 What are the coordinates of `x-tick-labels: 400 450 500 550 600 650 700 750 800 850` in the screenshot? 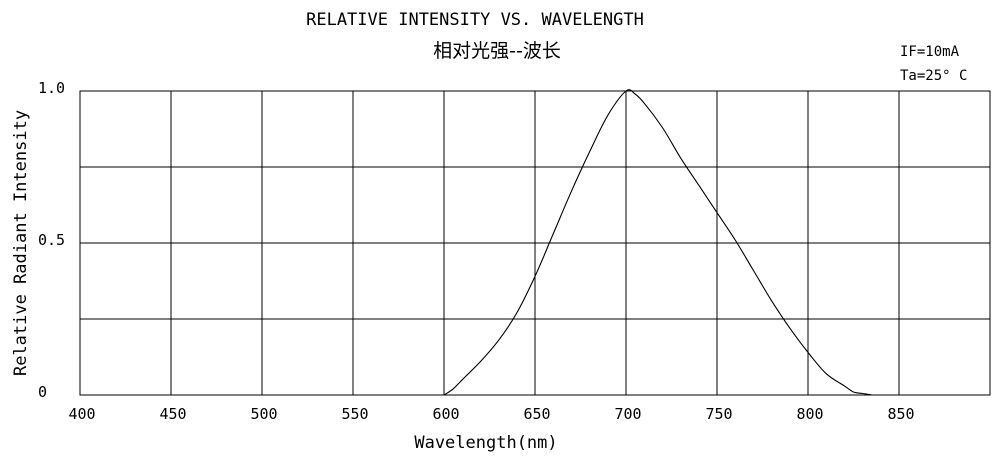 It's located at (491, 414).